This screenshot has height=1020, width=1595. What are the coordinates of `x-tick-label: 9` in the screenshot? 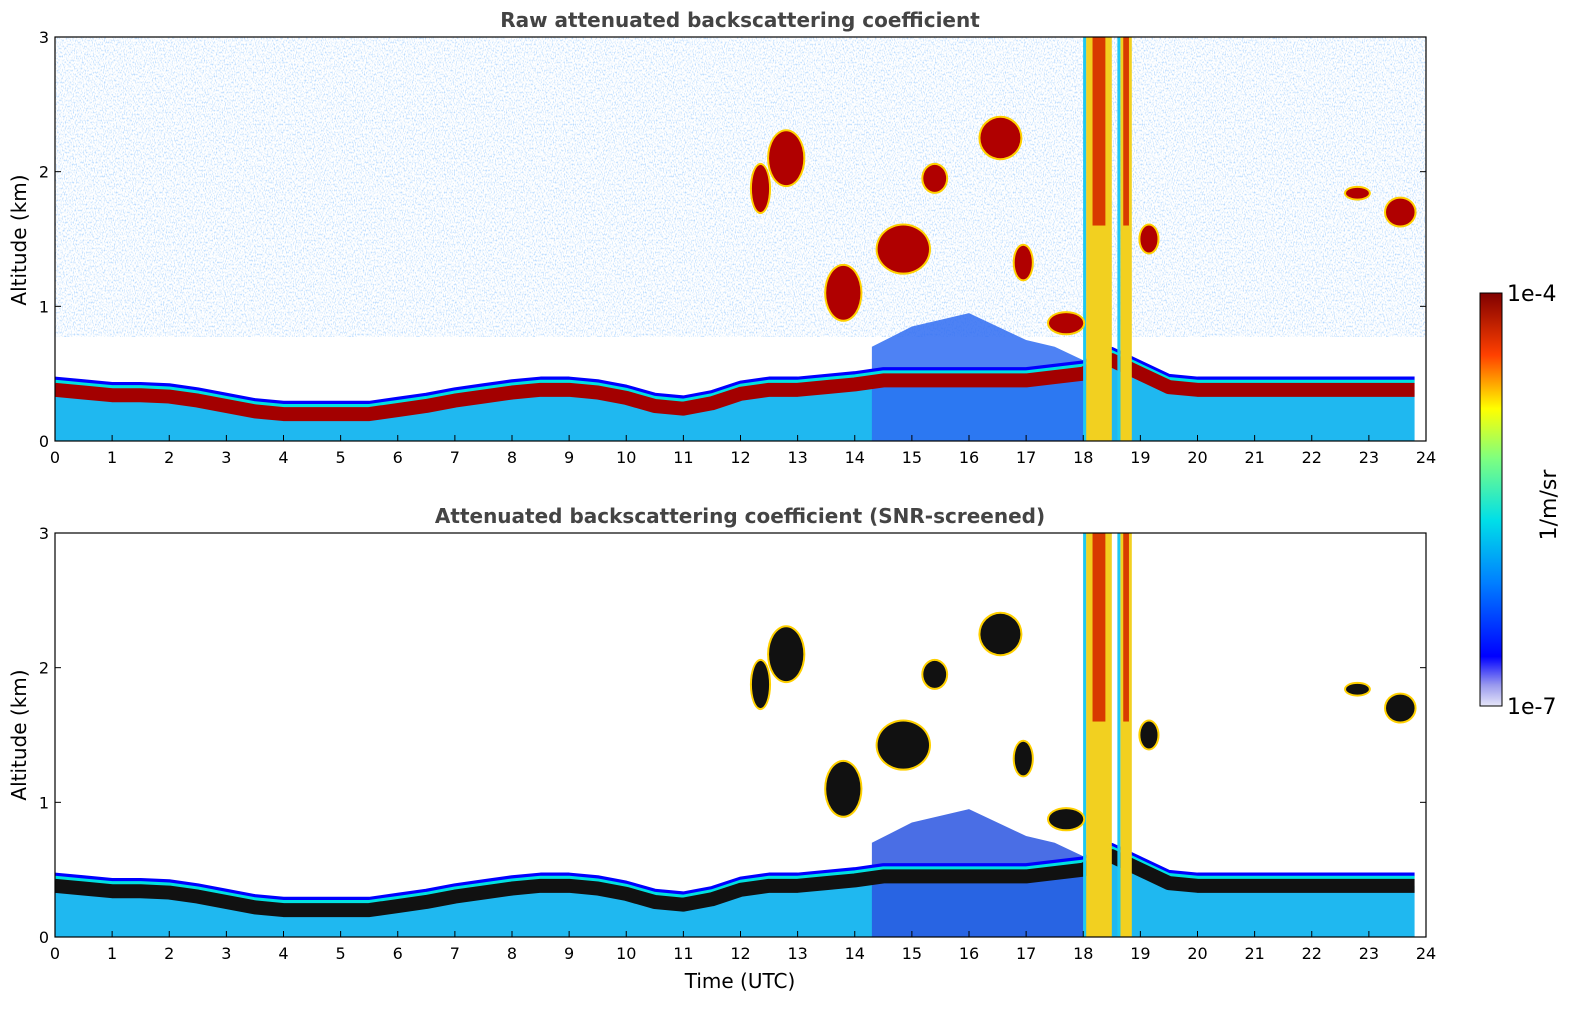 It's located at (569, 953).